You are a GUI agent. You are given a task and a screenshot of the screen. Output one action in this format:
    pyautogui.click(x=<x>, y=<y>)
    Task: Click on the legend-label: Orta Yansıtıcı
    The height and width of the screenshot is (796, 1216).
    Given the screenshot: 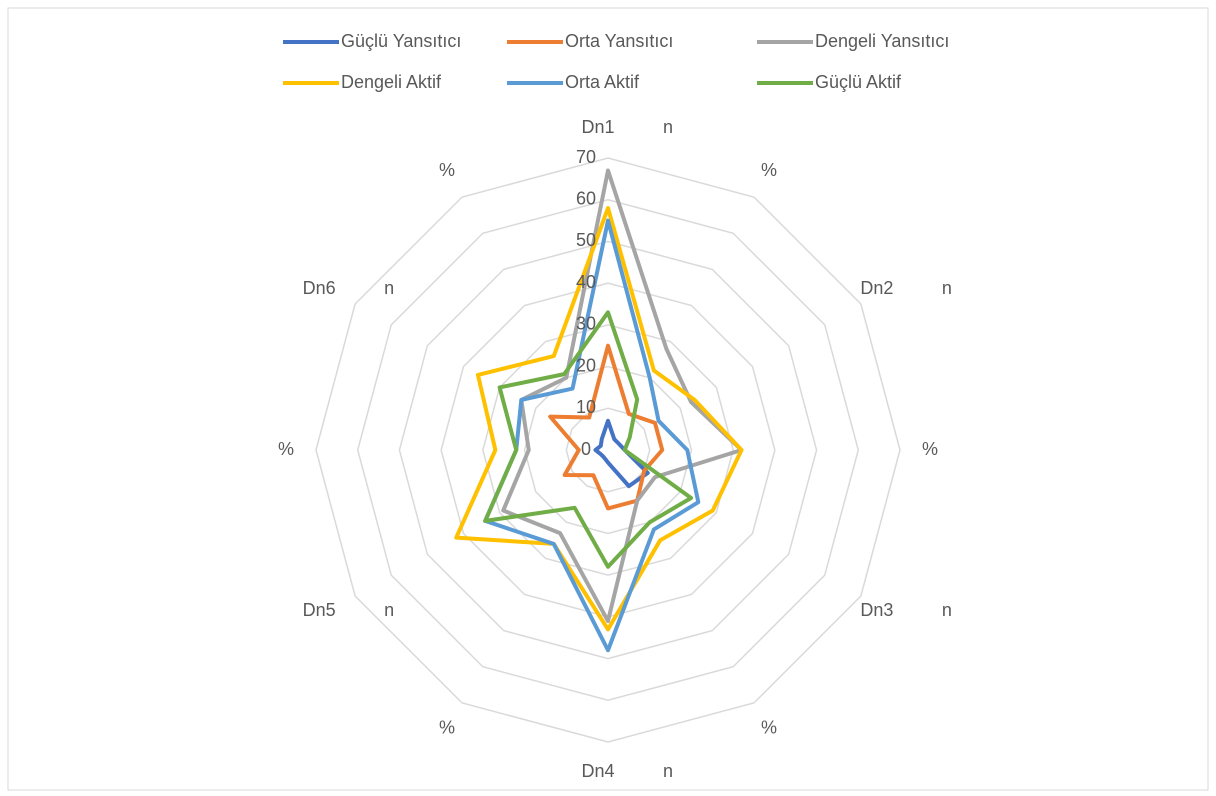 What is the action you would take?
    pyautogui.click(x=619, y=41)
    